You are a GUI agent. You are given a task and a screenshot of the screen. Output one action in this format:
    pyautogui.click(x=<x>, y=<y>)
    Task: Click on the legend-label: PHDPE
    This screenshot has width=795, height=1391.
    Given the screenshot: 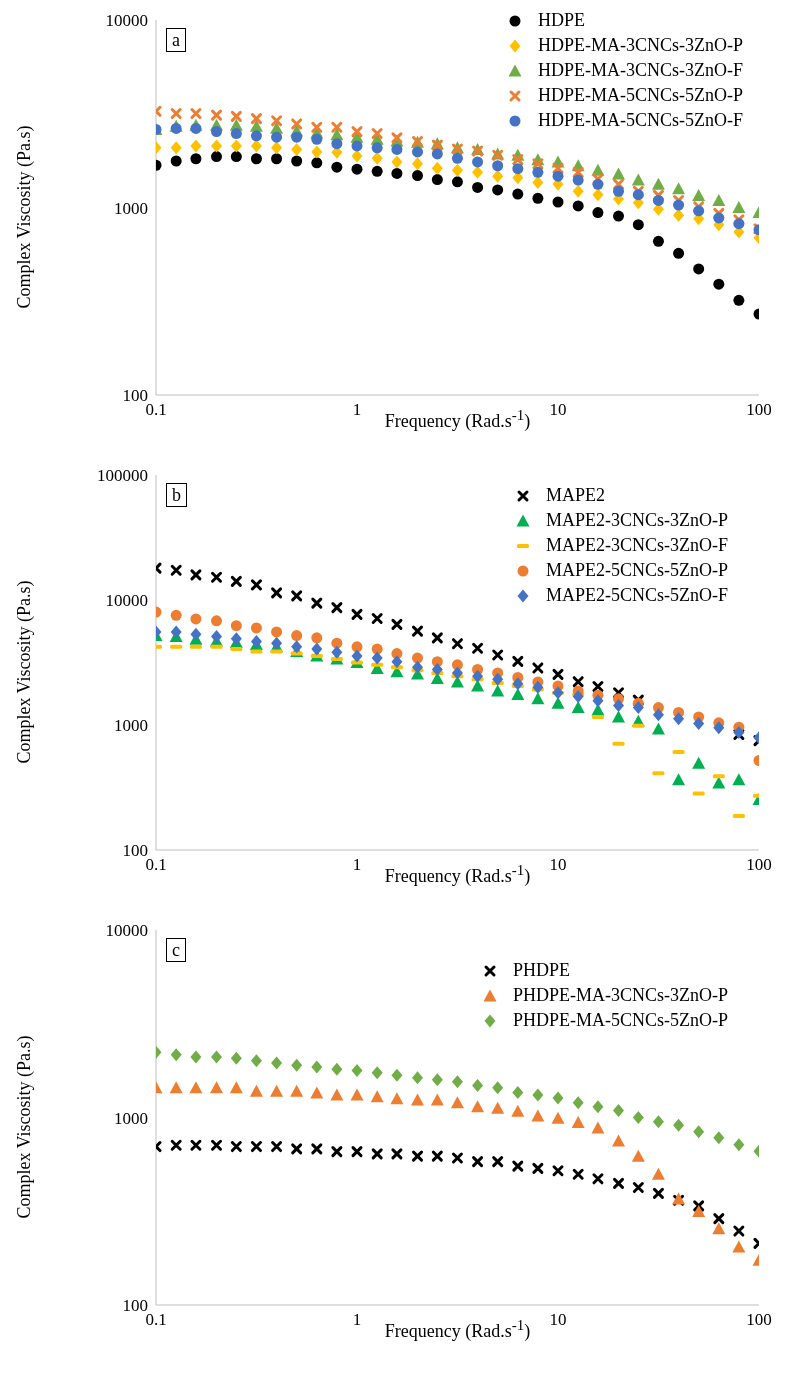 What is the action you would take?
    pyautogui.click(x=541, y=970)
    